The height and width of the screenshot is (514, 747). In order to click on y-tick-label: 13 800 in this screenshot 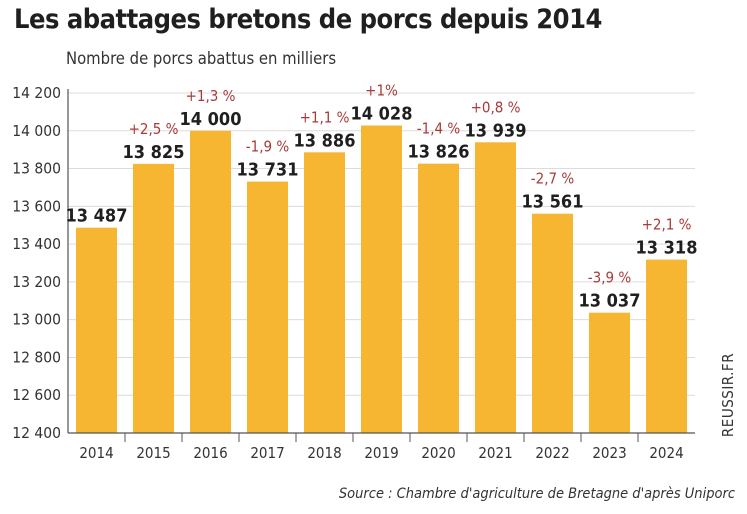, I will do `click(36, 169)`.